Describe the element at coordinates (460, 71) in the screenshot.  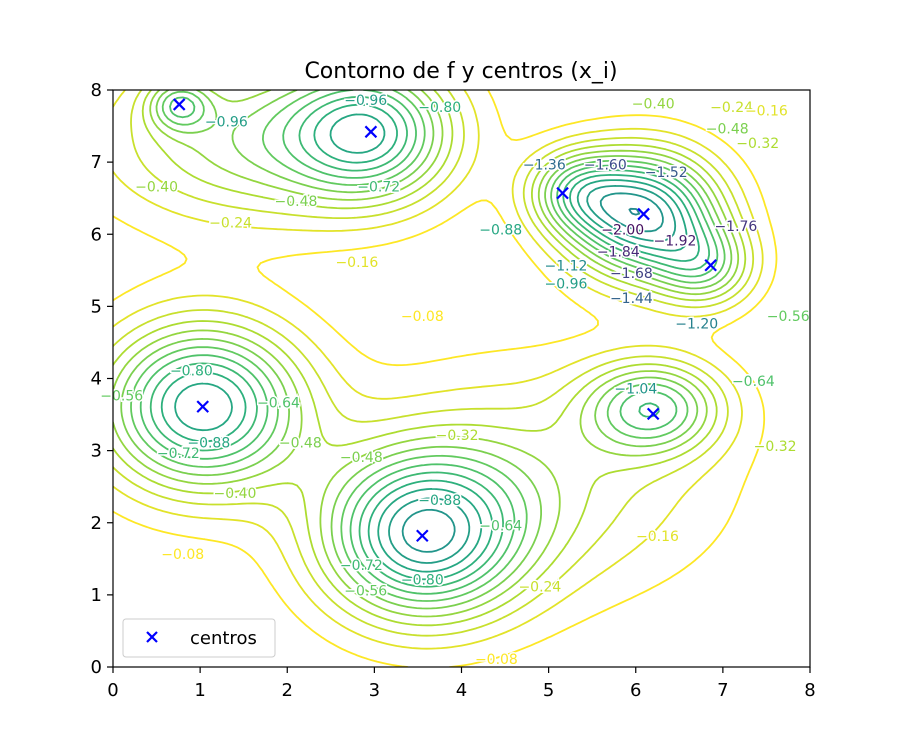
I see `chart-title: Contorno de f y centros (x_i)` at that location.